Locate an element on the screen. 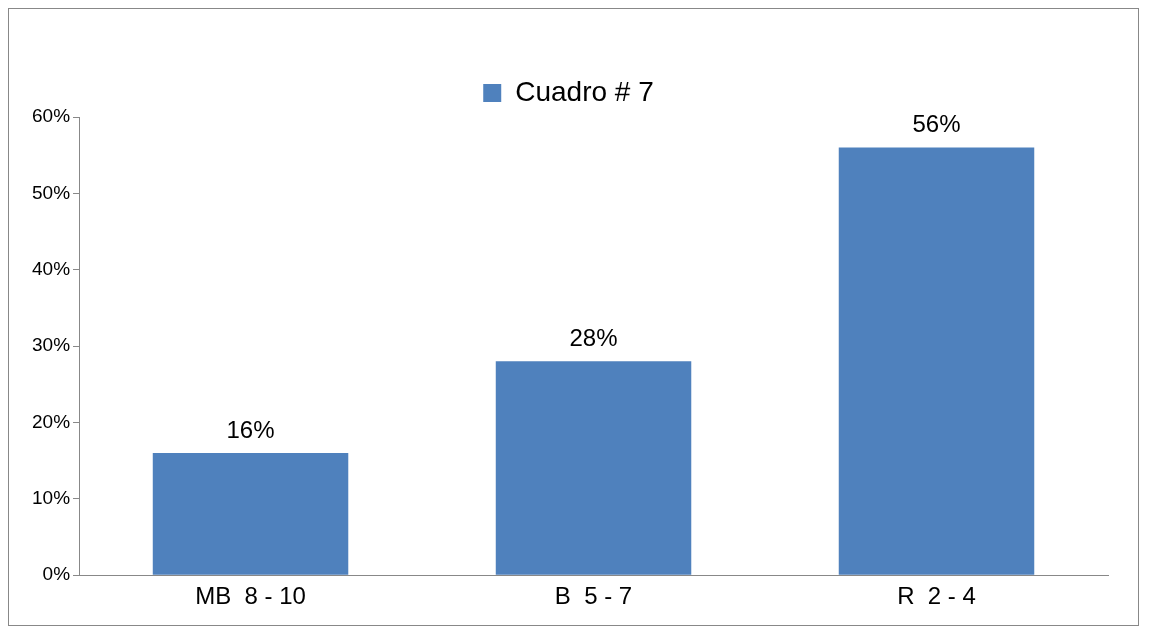 Image resolution: width=1149 pixels, height=636 pixels. y-tick-label: 30% is located at coordinates (51, 345).